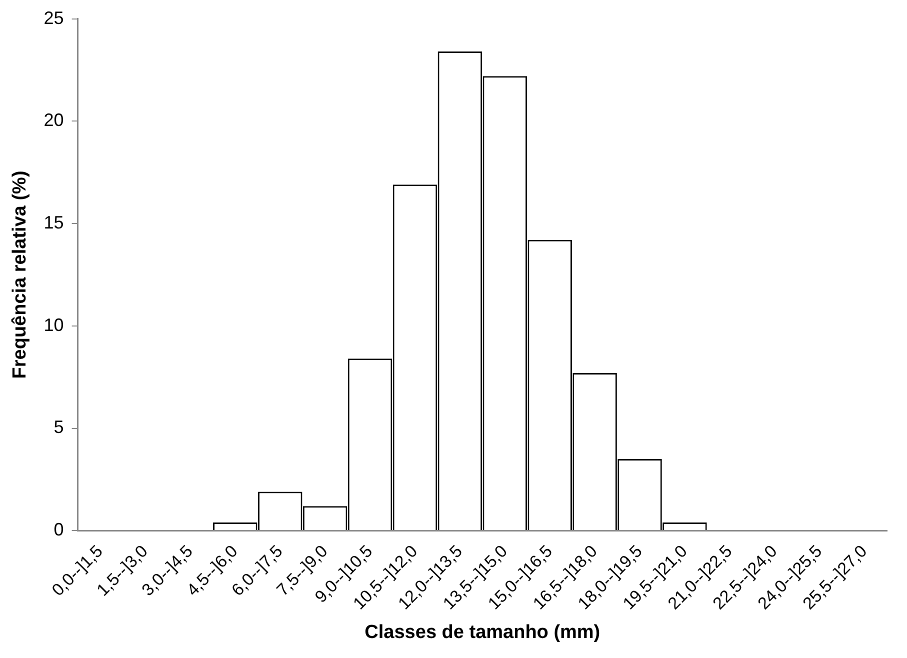 Image resolution: width=907 pixels, height=658 pixels. What do you see at coordinates (59, 427) in the screenshot?
I see `y-tick-label: 5` at bounding box center [59, 427].